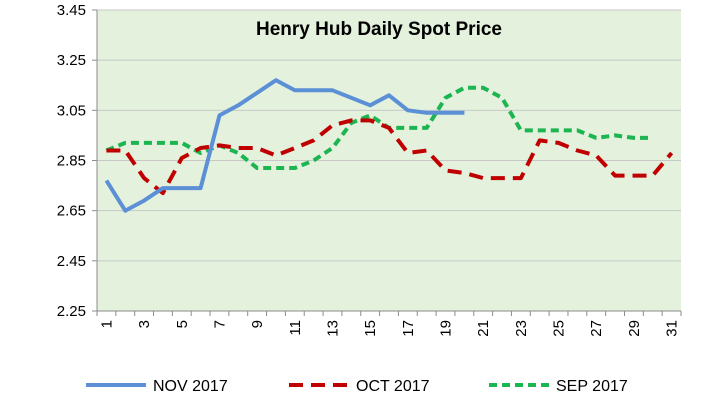  What do you see at coordinates (71, 211) in the screenshot?
I see `y-tick-label: 2.65` at bounding box center [71, 211].